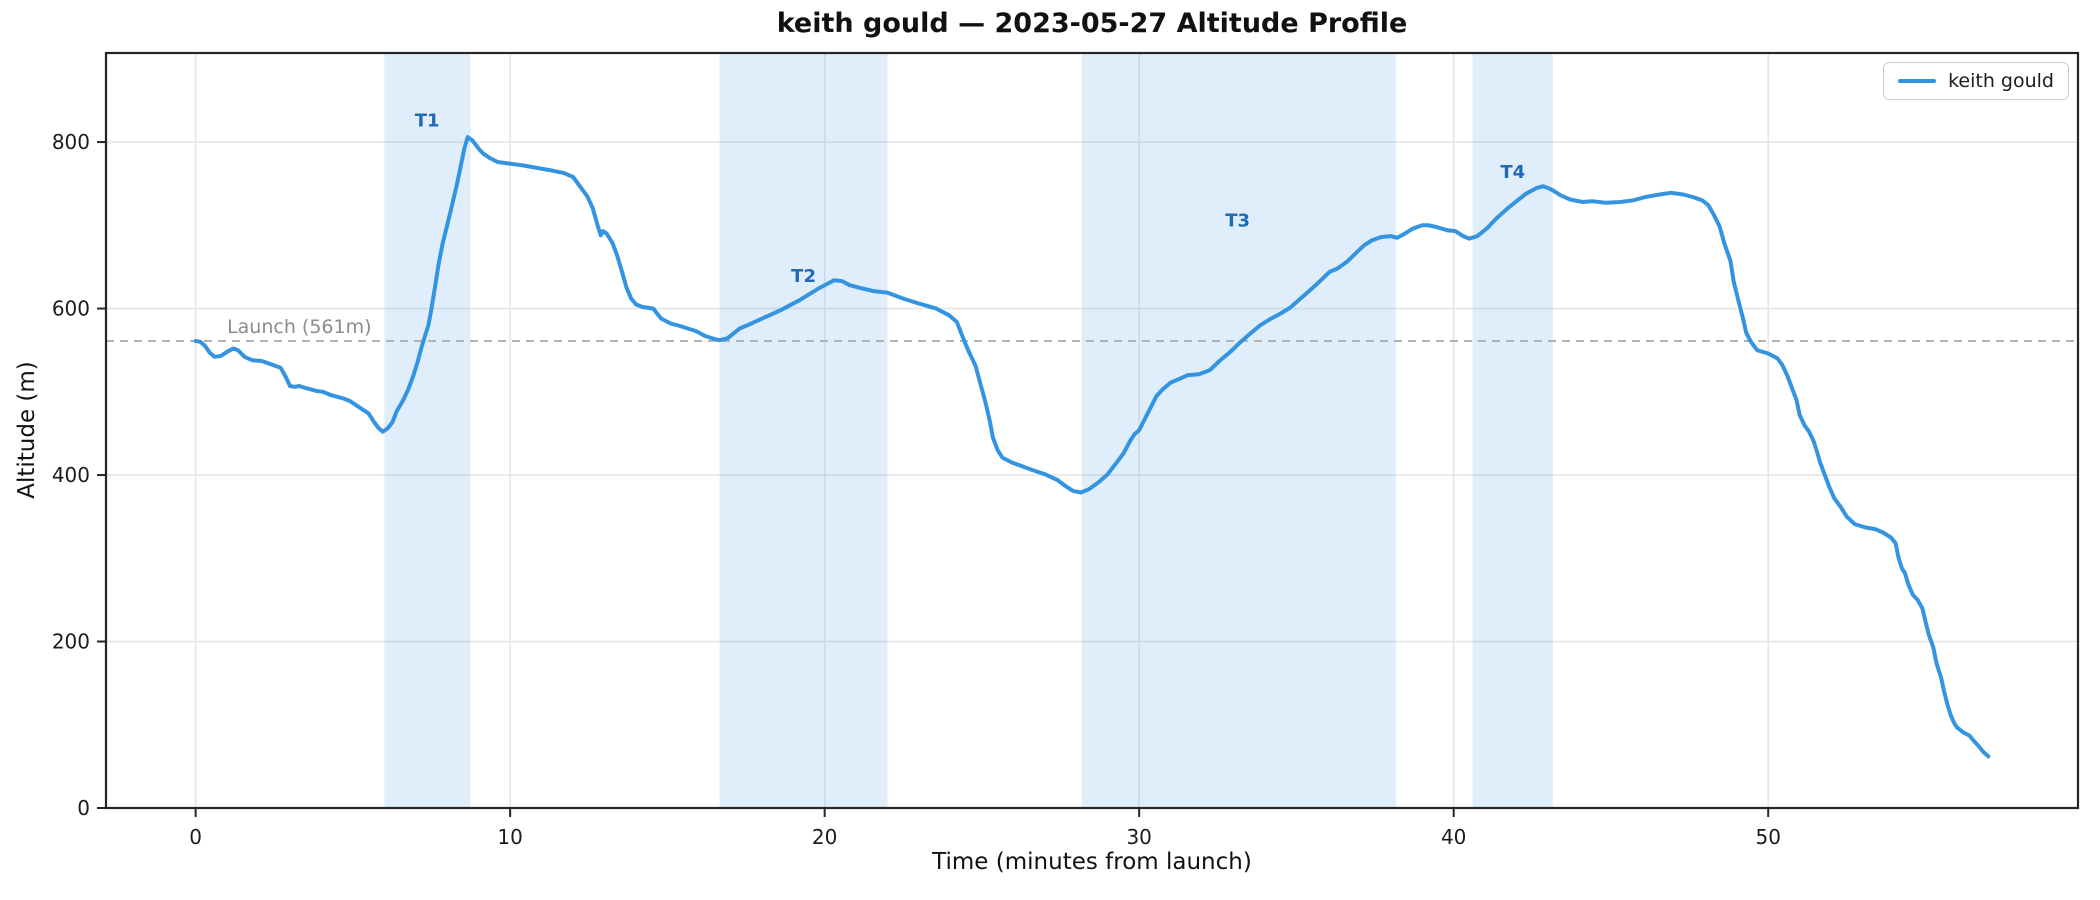 This screenshot has width=2100, height=900. I want to click on launch-altitude-label: Launch (561m), so click(299, 327).